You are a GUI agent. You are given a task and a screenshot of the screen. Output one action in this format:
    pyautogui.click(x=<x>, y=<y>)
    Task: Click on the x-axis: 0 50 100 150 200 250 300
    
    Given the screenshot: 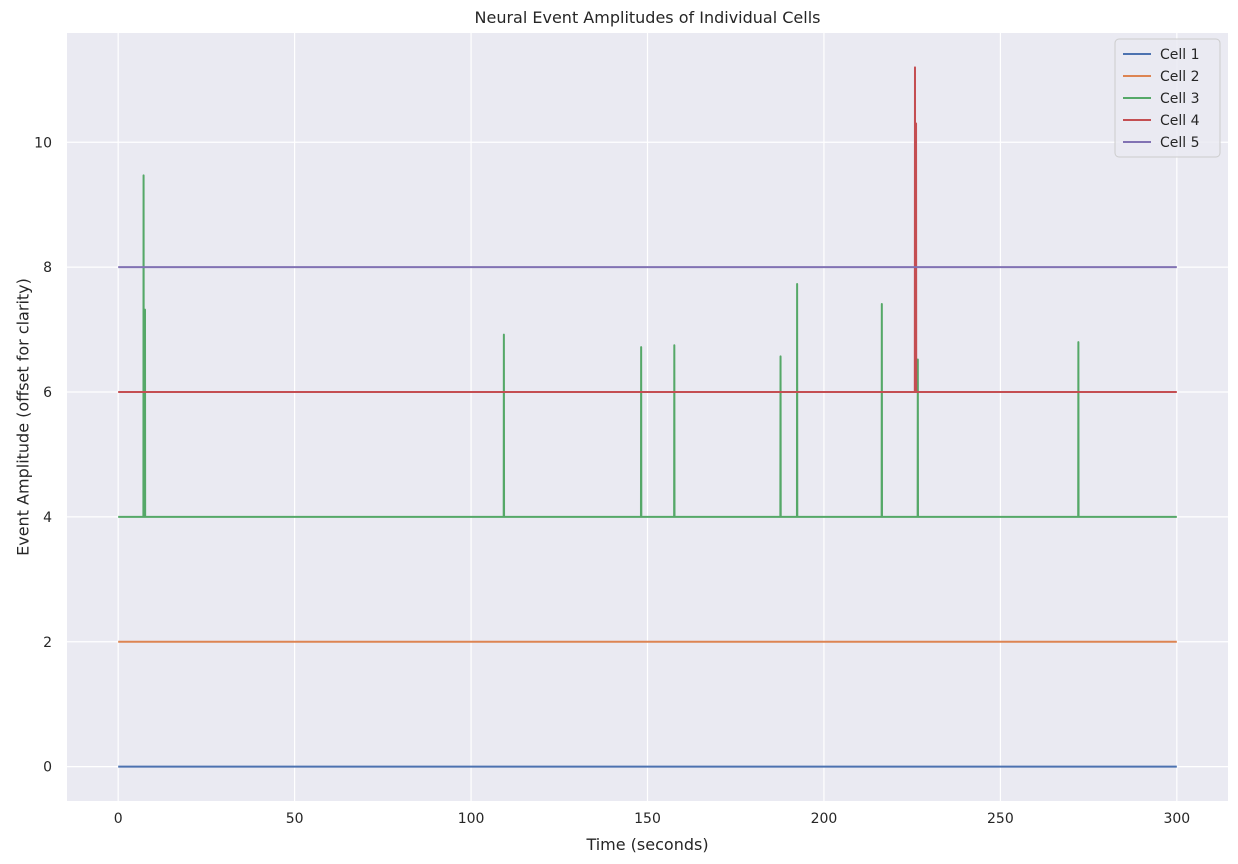 What is the action you would take?
    pyautogui.click(x=652, y=819)
    